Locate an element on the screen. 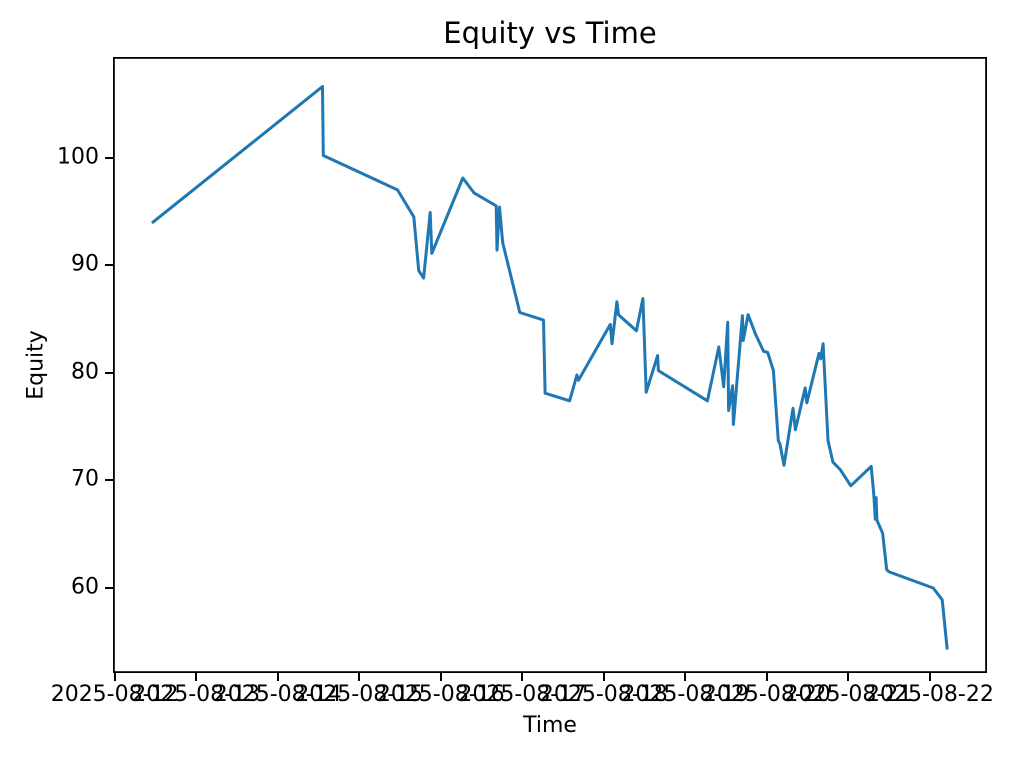 This screenshot has width=1024, height=768. x-axis-label: Time is located at coordinates (550, 725).